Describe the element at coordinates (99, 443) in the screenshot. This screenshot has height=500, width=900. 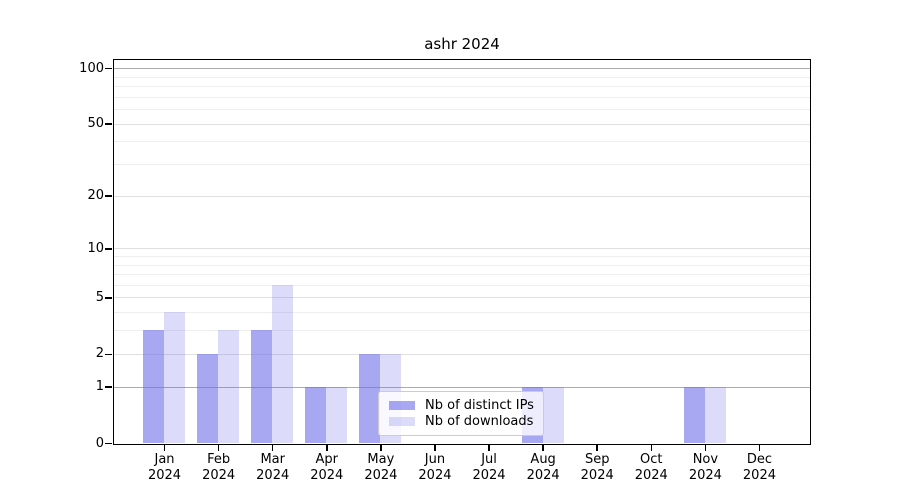
I see `y-tick-label-0: 0` at that location.